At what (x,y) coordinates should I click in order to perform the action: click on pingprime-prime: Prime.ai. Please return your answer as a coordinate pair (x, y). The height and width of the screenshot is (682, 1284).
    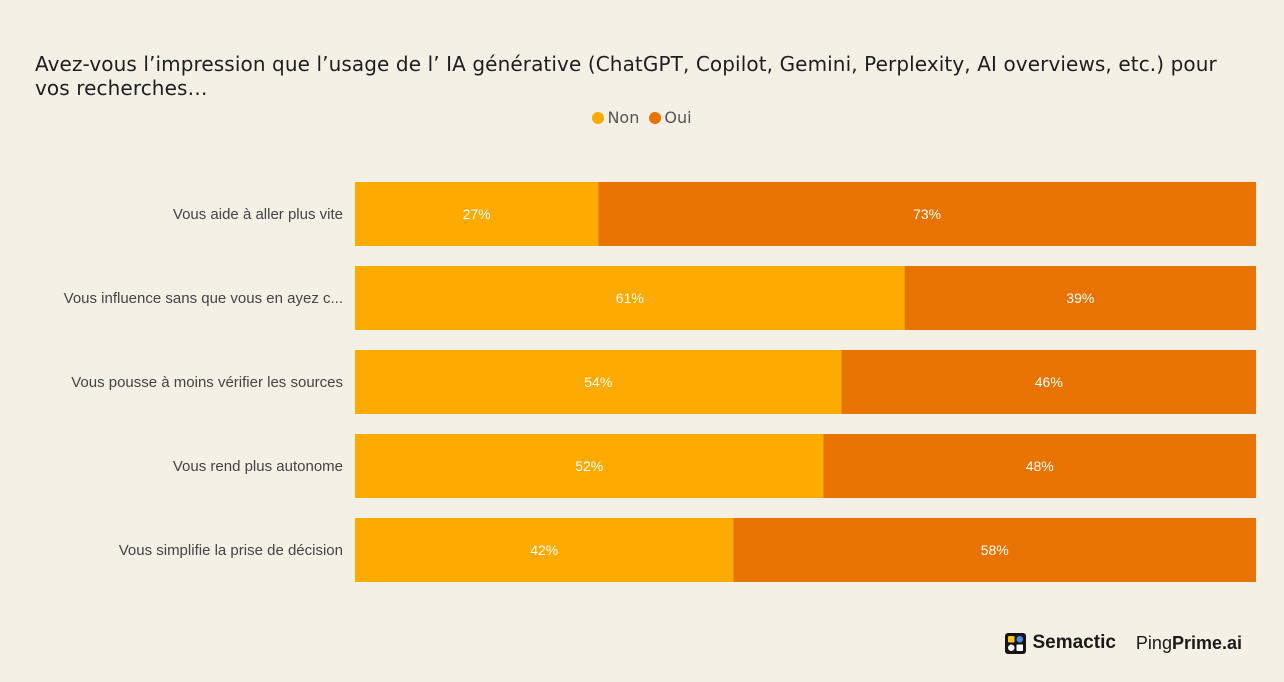
    Looking at the image, I should click on (1206, 642).